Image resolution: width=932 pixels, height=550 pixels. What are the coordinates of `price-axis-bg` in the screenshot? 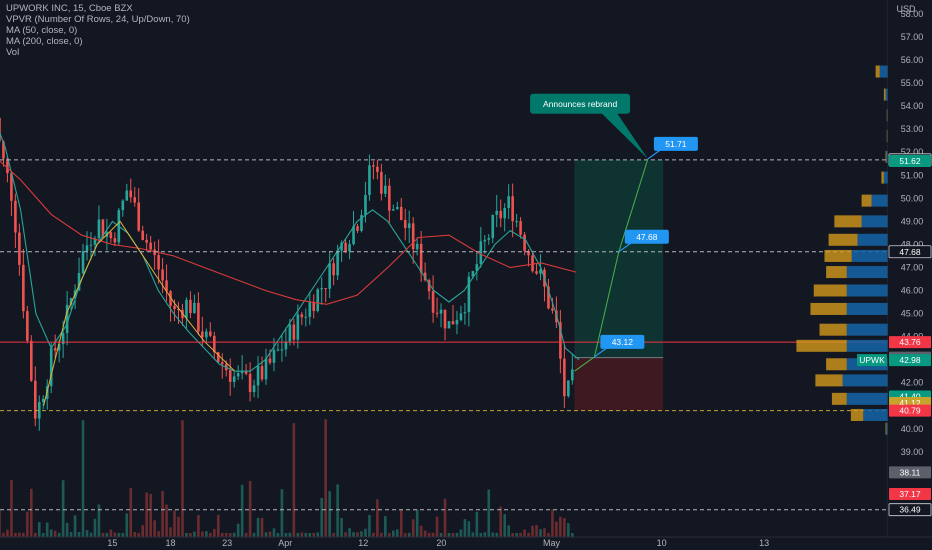 It's located at (910, 268).